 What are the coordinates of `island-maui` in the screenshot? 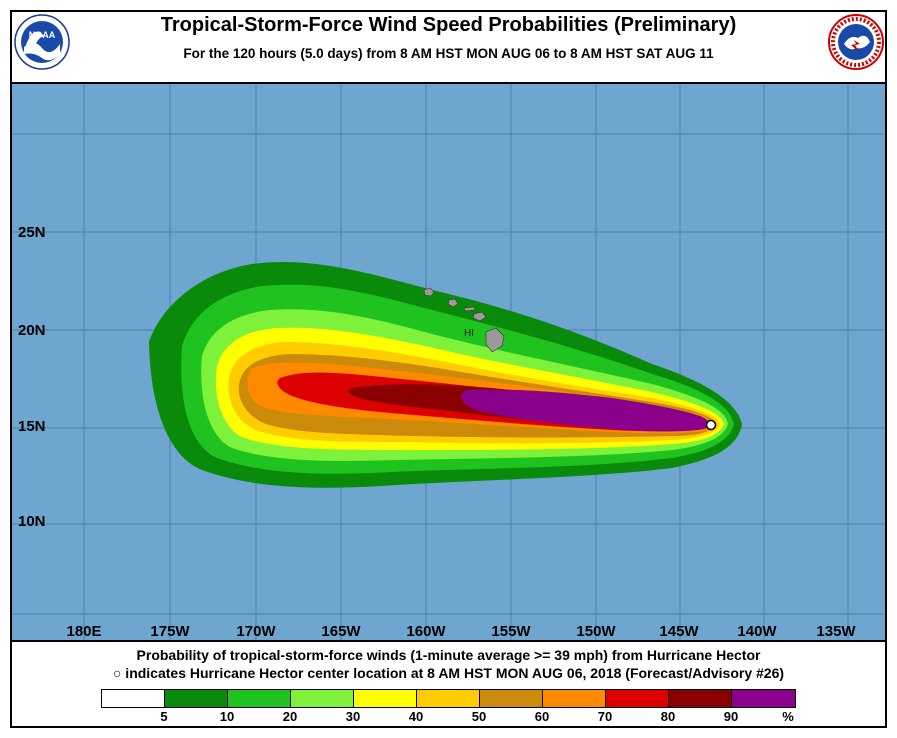 It's located at (479, 316).